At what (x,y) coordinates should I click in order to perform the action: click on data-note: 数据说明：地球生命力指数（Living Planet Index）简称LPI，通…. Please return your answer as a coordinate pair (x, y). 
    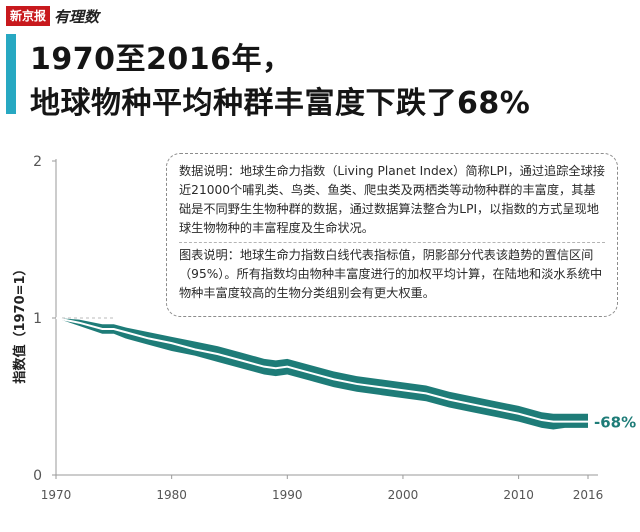
    Looking at the image, I should click on (392, 199).